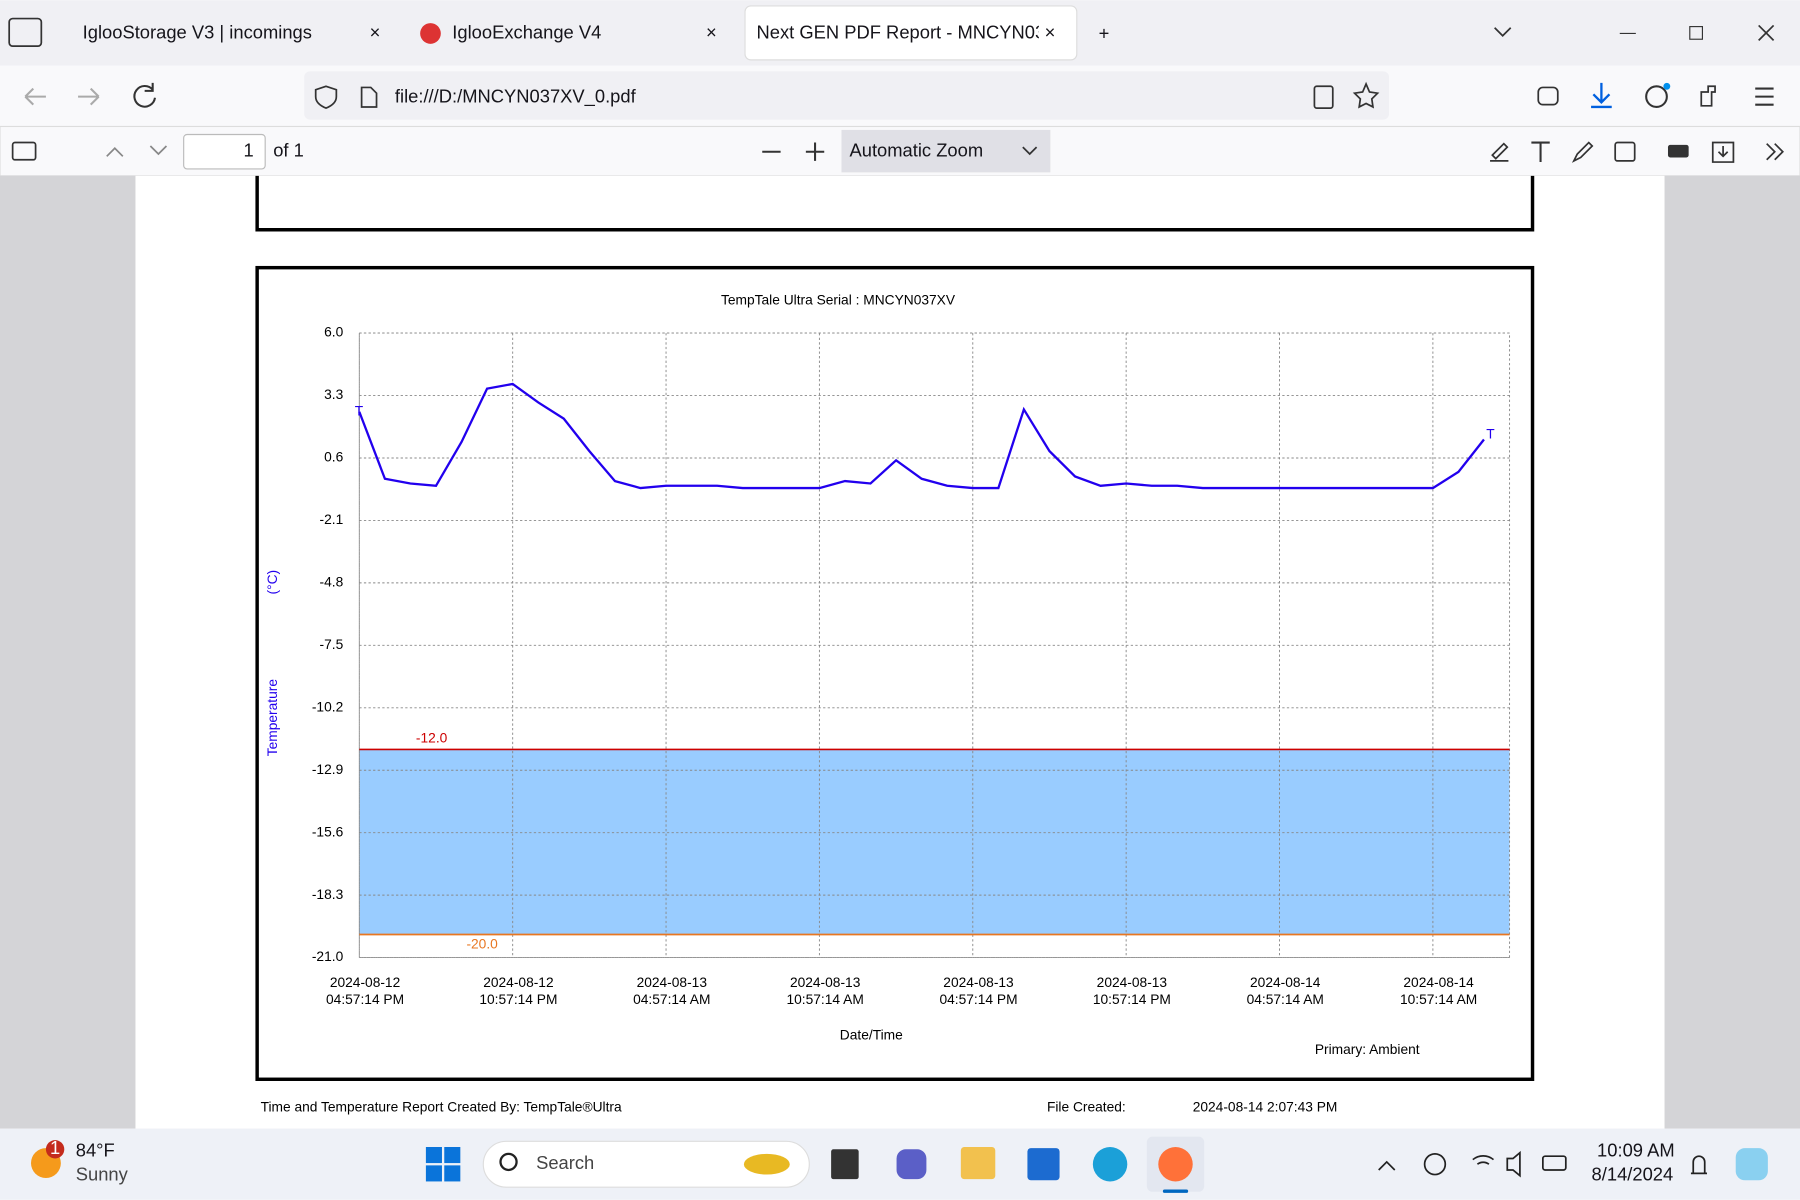  I want to click on notifications, so click(1699, 1165).